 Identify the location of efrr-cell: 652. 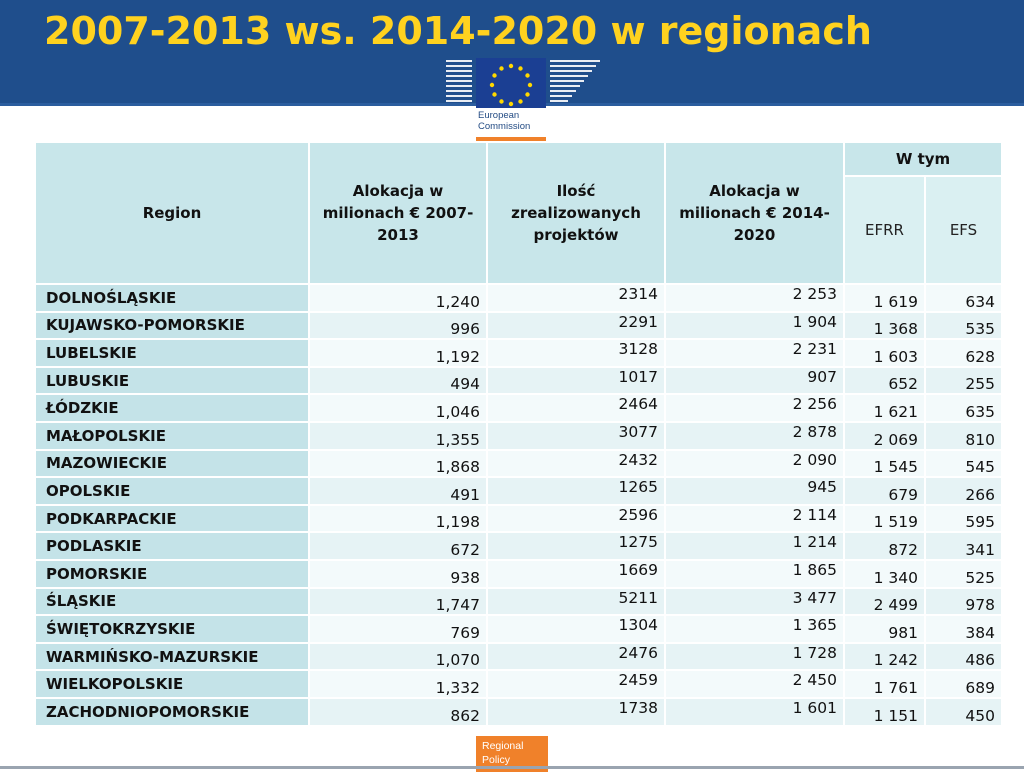
(884, 380).